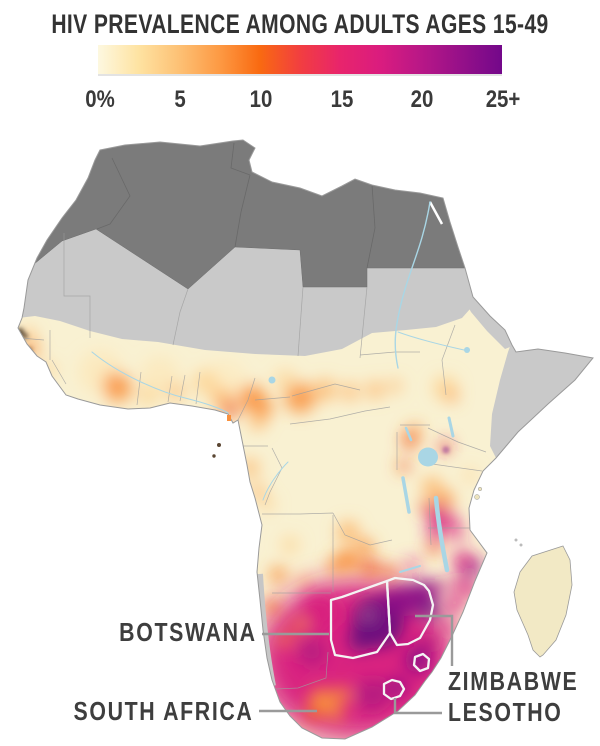 The image size is (600, 746). What do you see at coordinates (180, 99) in the screenshot?
I see `legend-tick-5: 5` at bounding box center [180, 99].